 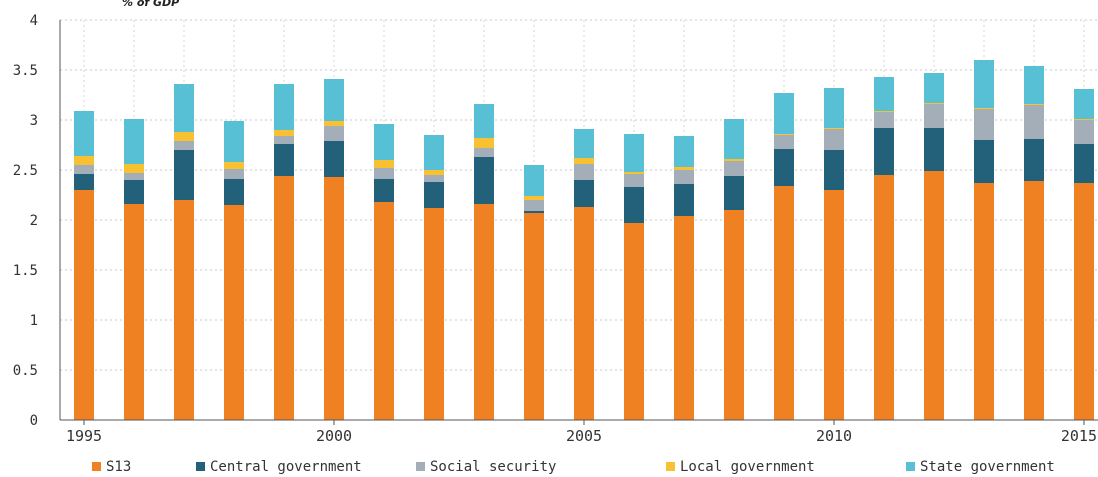 What do you see at coordinates (34, 21) in the screenshot?
I see `y-tick-label: 4` at bounding box center [34, 21].